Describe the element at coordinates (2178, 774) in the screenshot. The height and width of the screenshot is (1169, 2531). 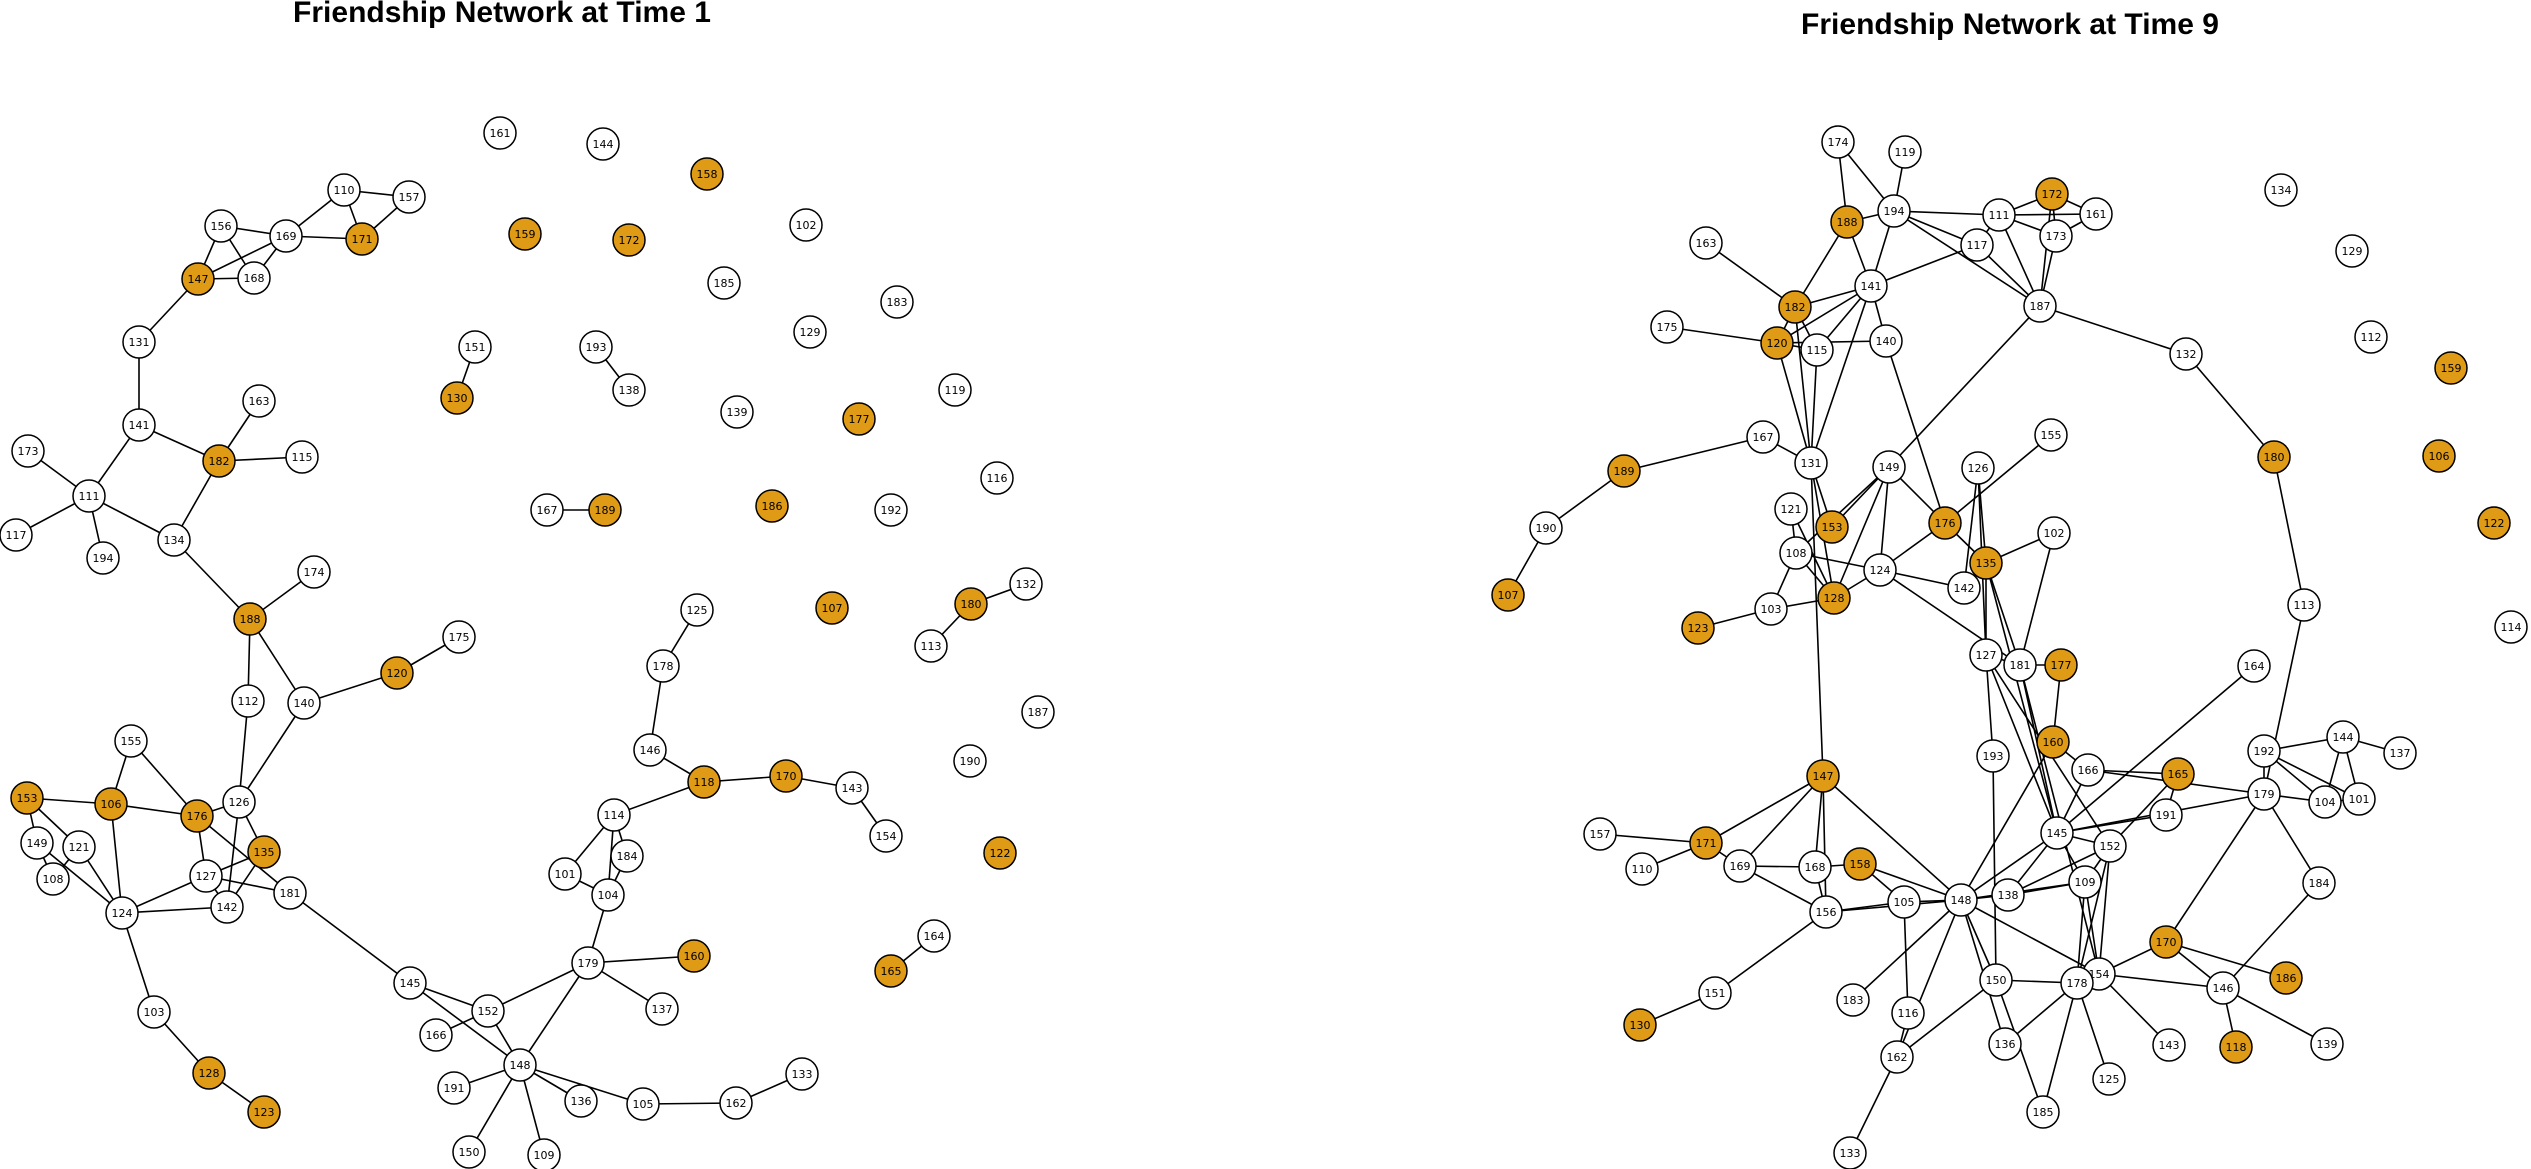
I see `node-label: 165` at that location.